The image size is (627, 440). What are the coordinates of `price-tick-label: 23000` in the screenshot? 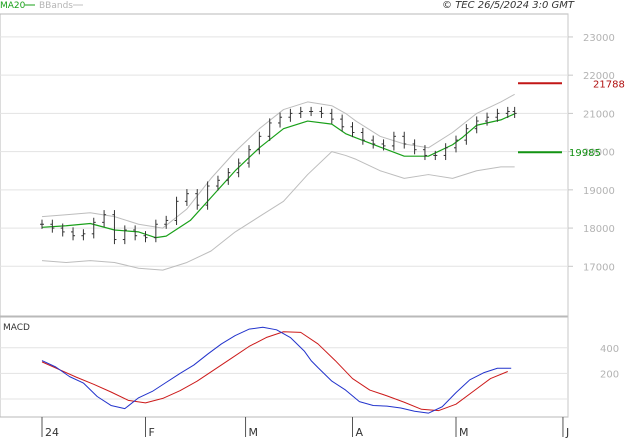 It's located at (599, 38).